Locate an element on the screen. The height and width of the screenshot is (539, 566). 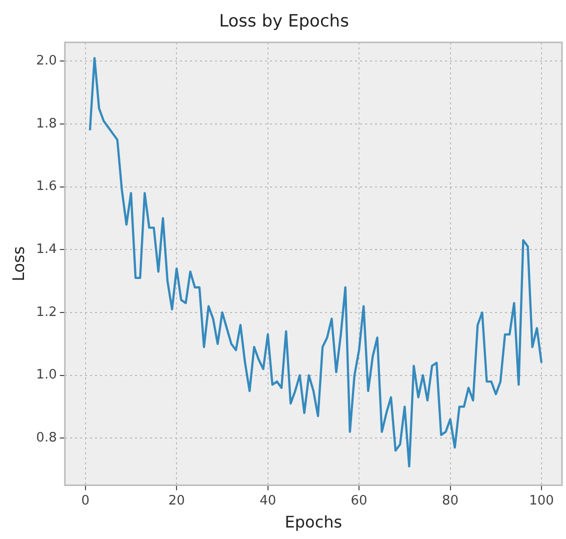
x-tick-label: 100 is located at coordinates (541, 500).